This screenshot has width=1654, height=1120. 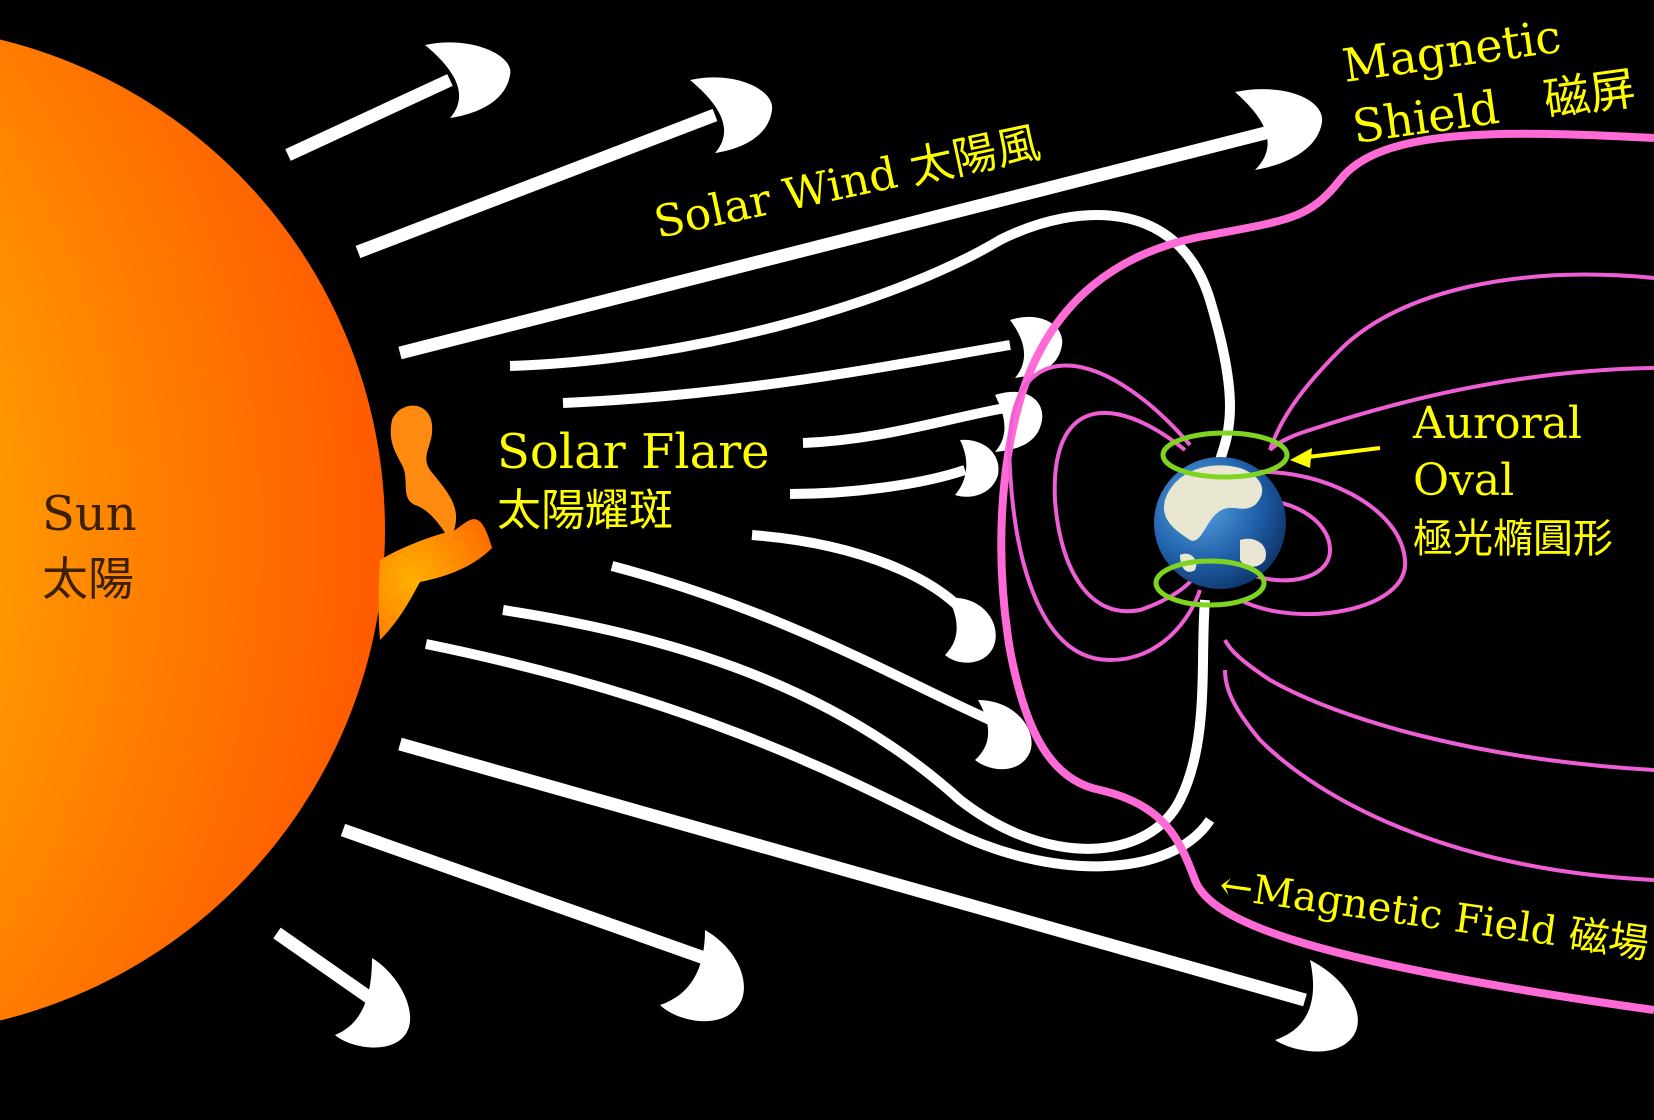 I want to click on solar-flare-label-zh: 太陽耀斑, so click(x=585, y=510).